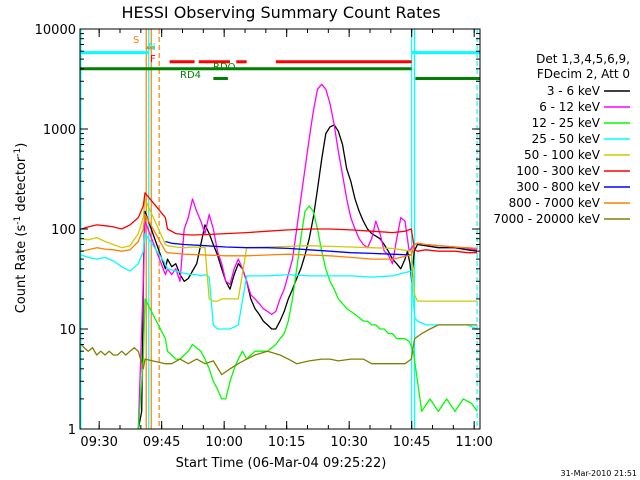  I want to click on y-axis-label: Count Rate (s-1 detector-1), so click(21, 228).